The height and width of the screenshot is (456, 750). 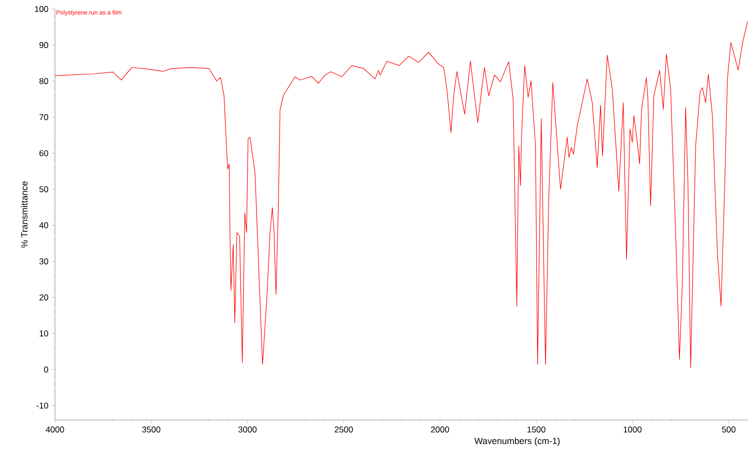 I want to click on y-tick-label: 30, so click(x=43, y=261).